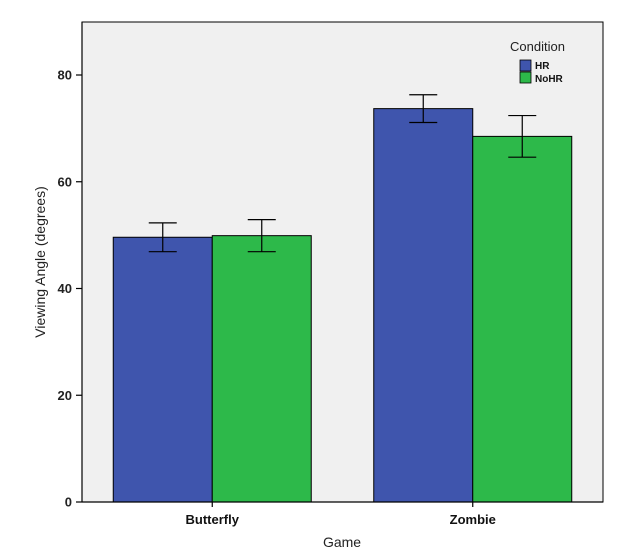 This screenshot has width=640, height=552. I want to click on legend-swatch-nohr, so click(525, 77).